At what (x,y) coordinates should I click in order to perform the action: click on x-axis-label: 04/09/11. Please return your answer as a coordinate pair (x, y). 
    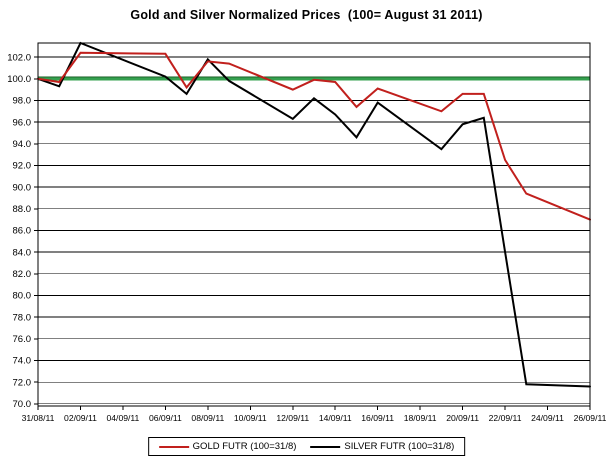
    Looking at the image, I should click on (123, 418).